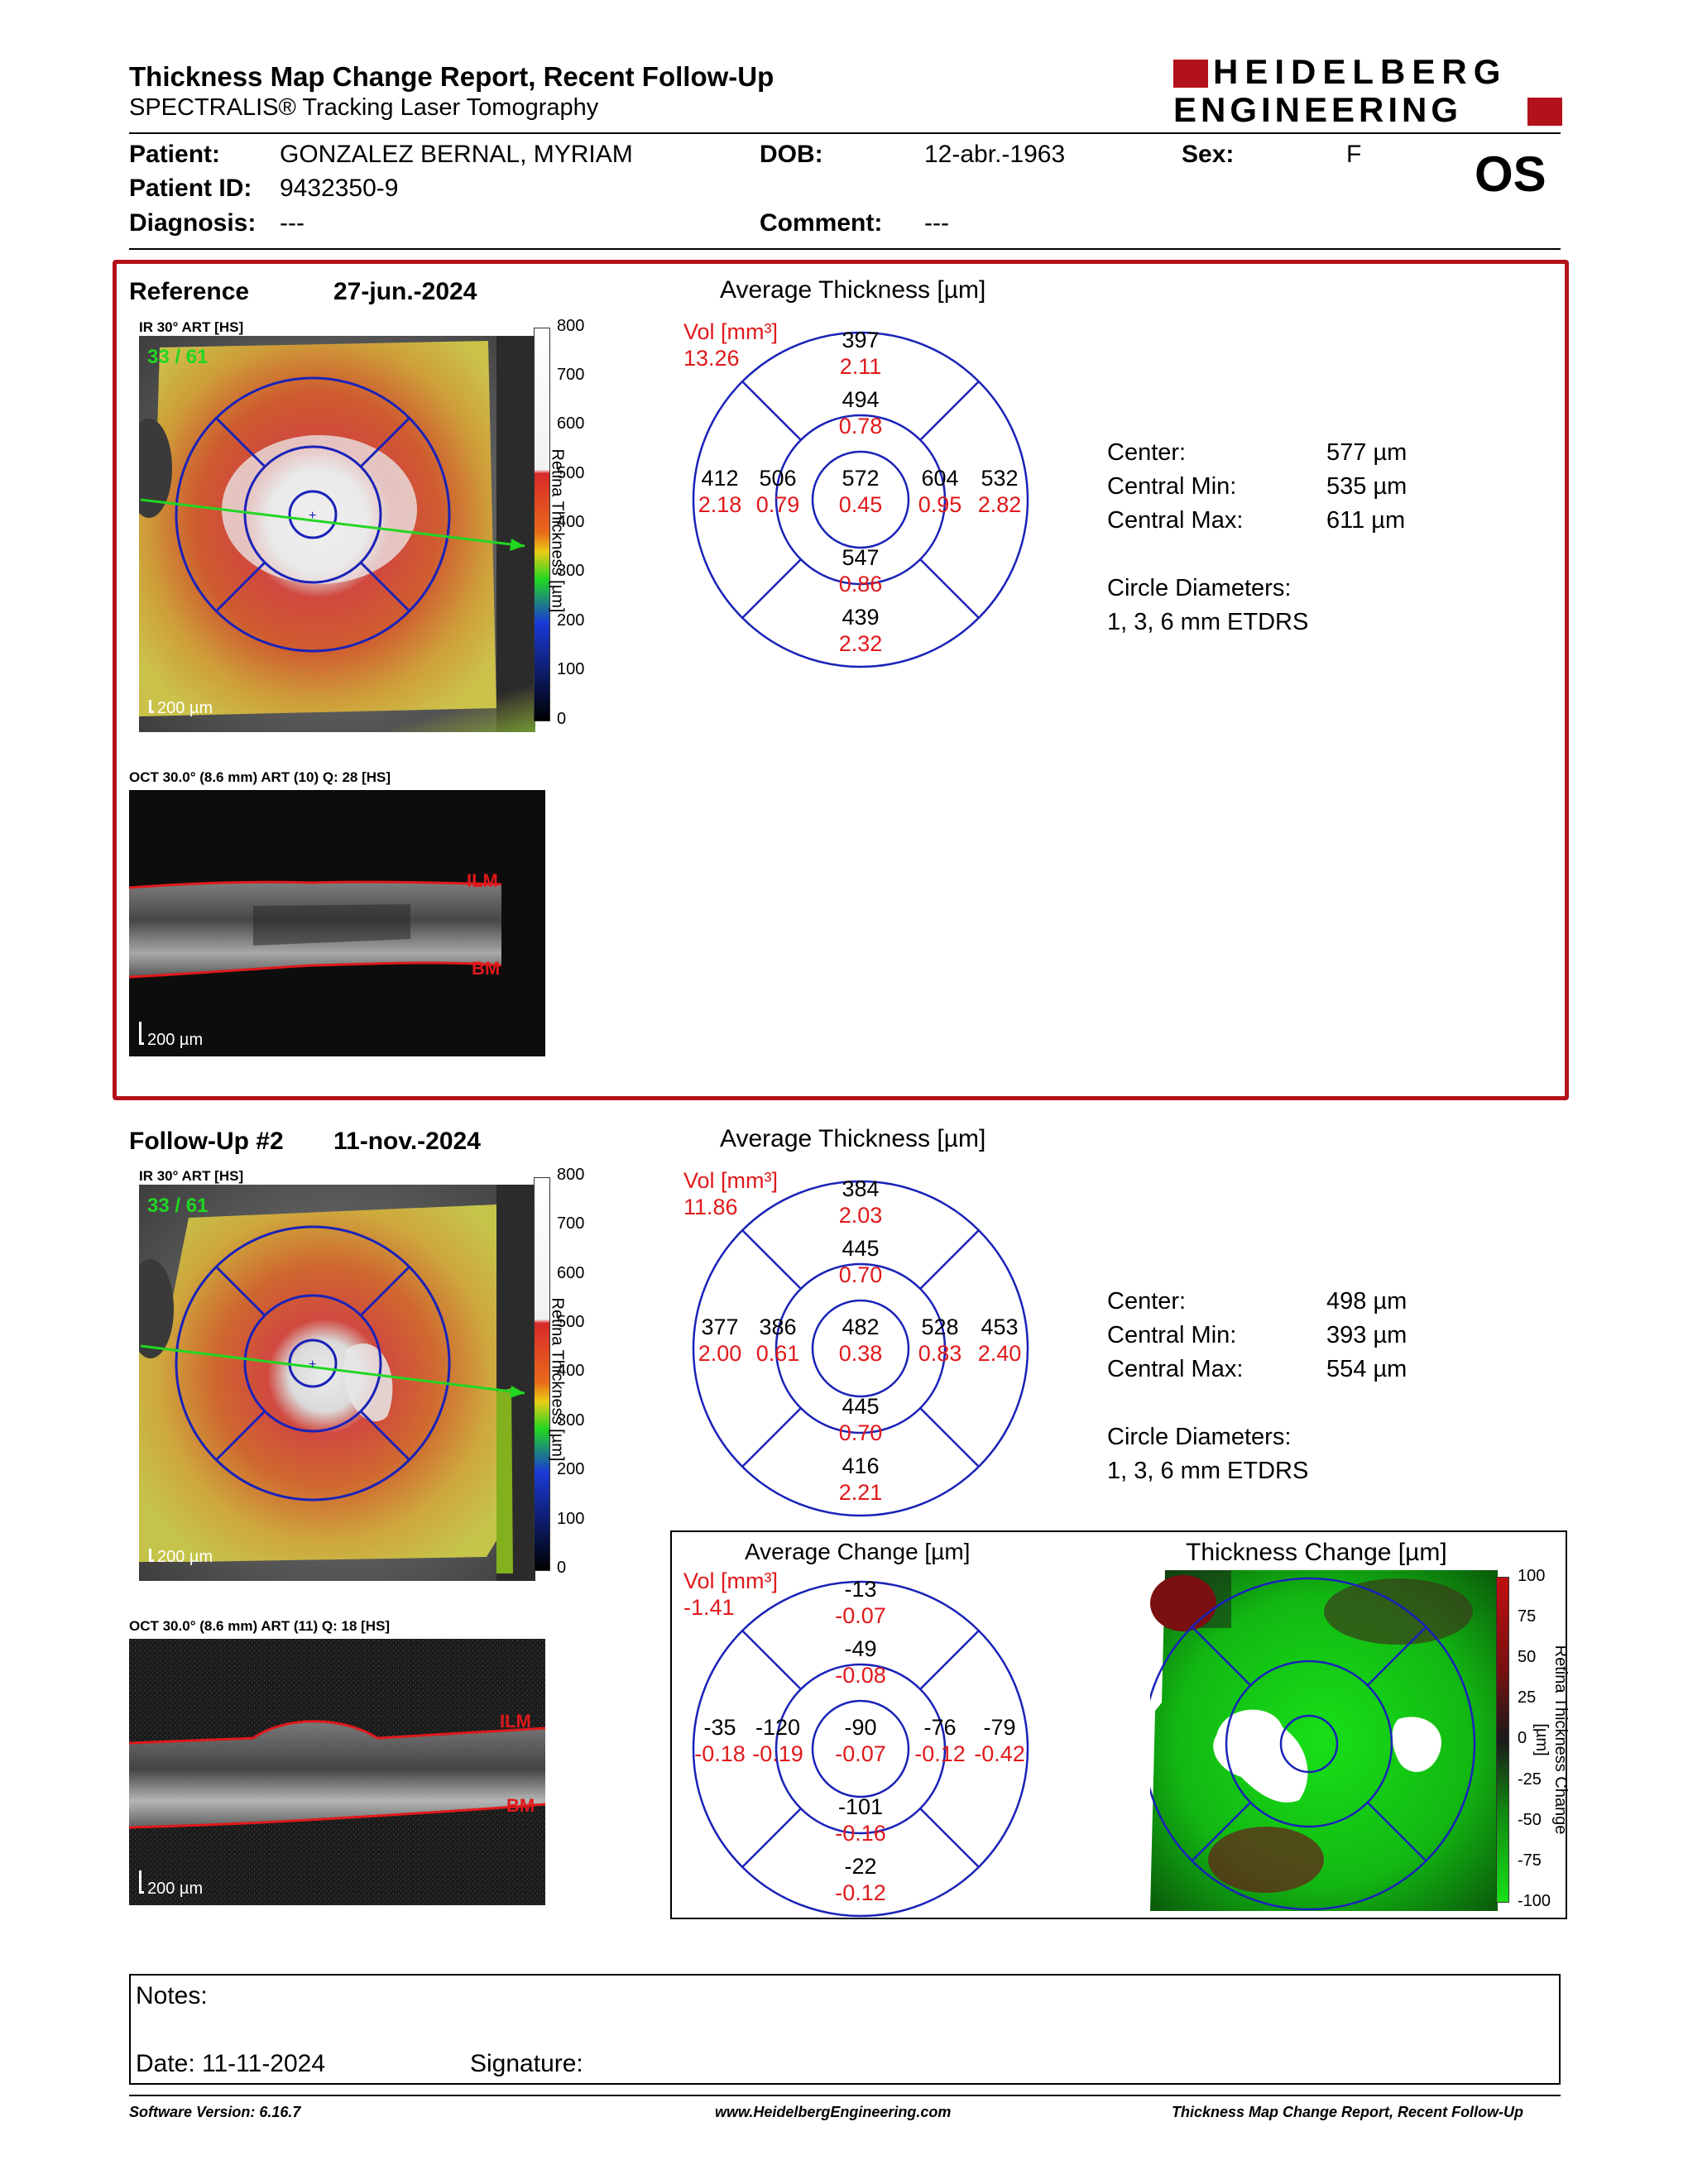 The height and width of the screenshot is (2184, 1688). I want to click on footer-website: www.HeidelbergEngineering.com, so click(833, 2112).